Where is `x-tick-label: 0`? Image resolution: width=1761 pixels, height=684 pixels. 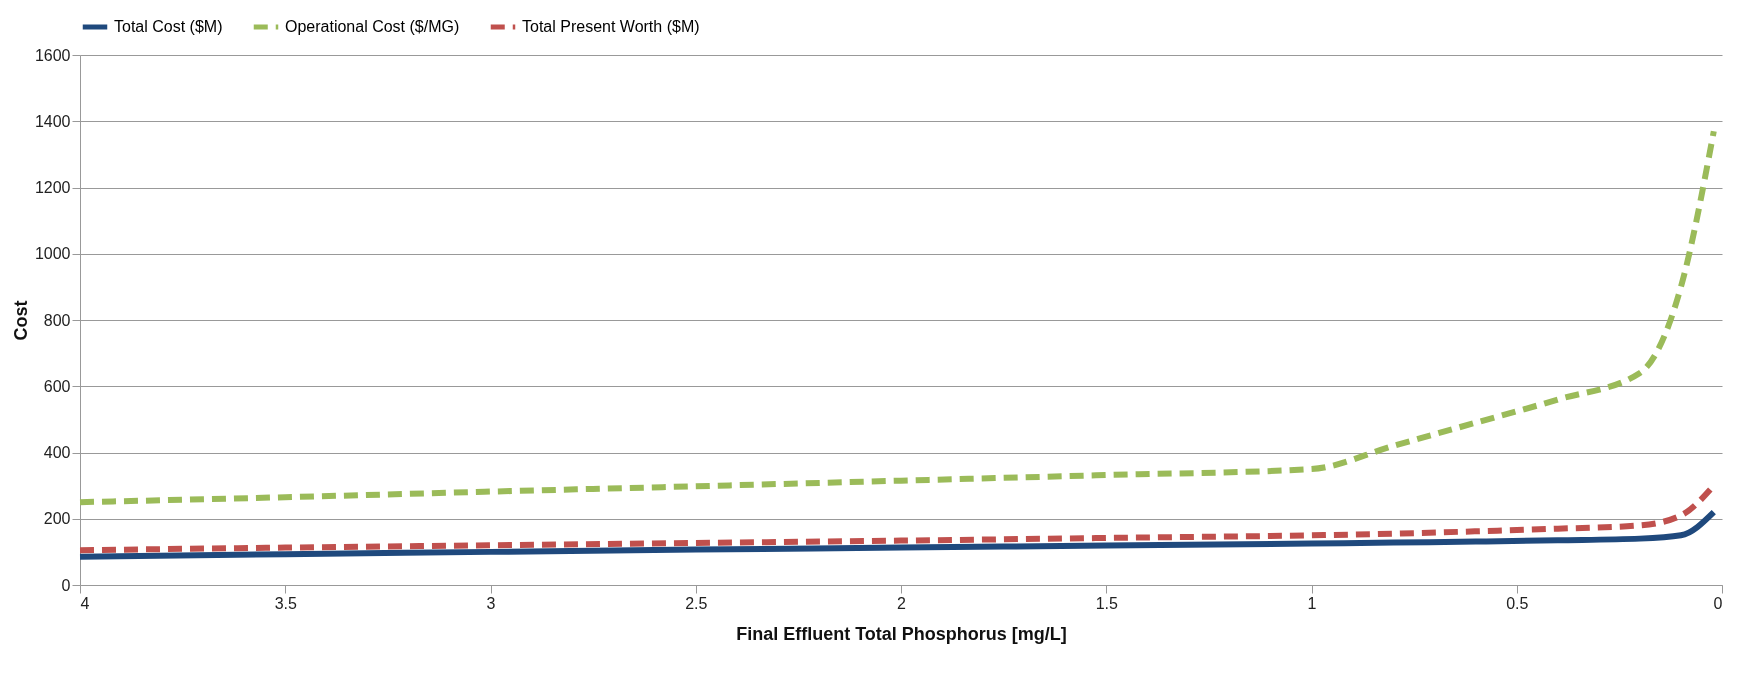
x-tick-label: 0 is located at coordinates (1718, 603).